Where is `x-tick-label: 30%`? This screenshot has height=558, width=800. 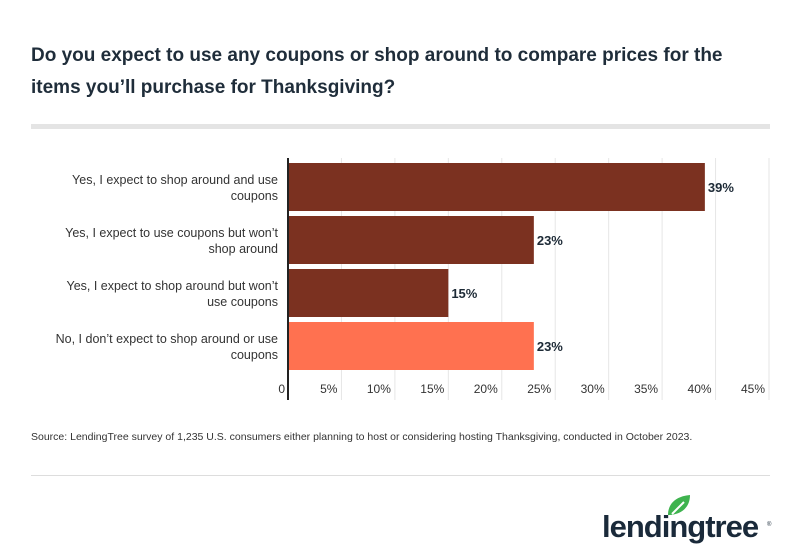
x-tick-label: 30% is located at coordinates (593, 389).